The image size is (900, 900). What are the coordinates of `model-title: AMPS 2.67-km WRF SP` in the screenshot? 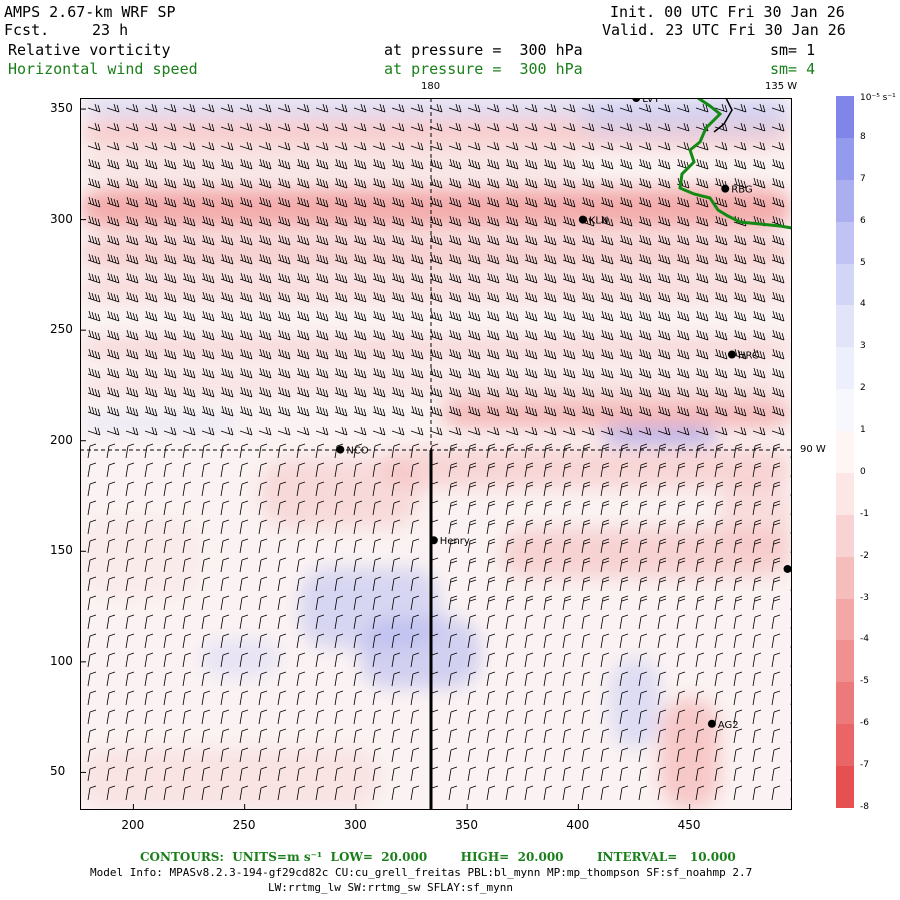 It's located at (90, 12).